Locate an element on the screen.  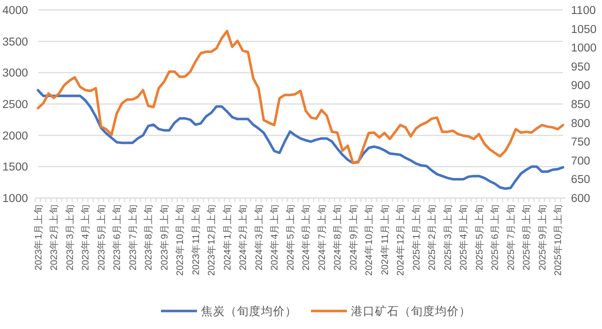
x-tick-label: 2025年9月上旬 is located at coordinates (542, 237).